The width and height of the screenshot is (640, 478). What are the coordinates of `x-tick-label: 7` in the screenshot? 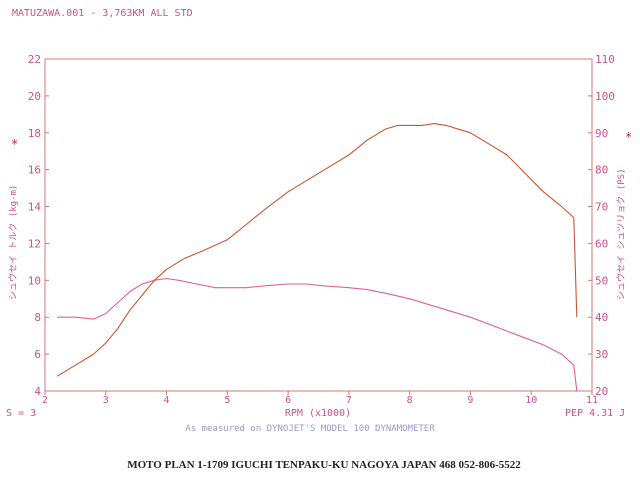 It's located at (349, 400).